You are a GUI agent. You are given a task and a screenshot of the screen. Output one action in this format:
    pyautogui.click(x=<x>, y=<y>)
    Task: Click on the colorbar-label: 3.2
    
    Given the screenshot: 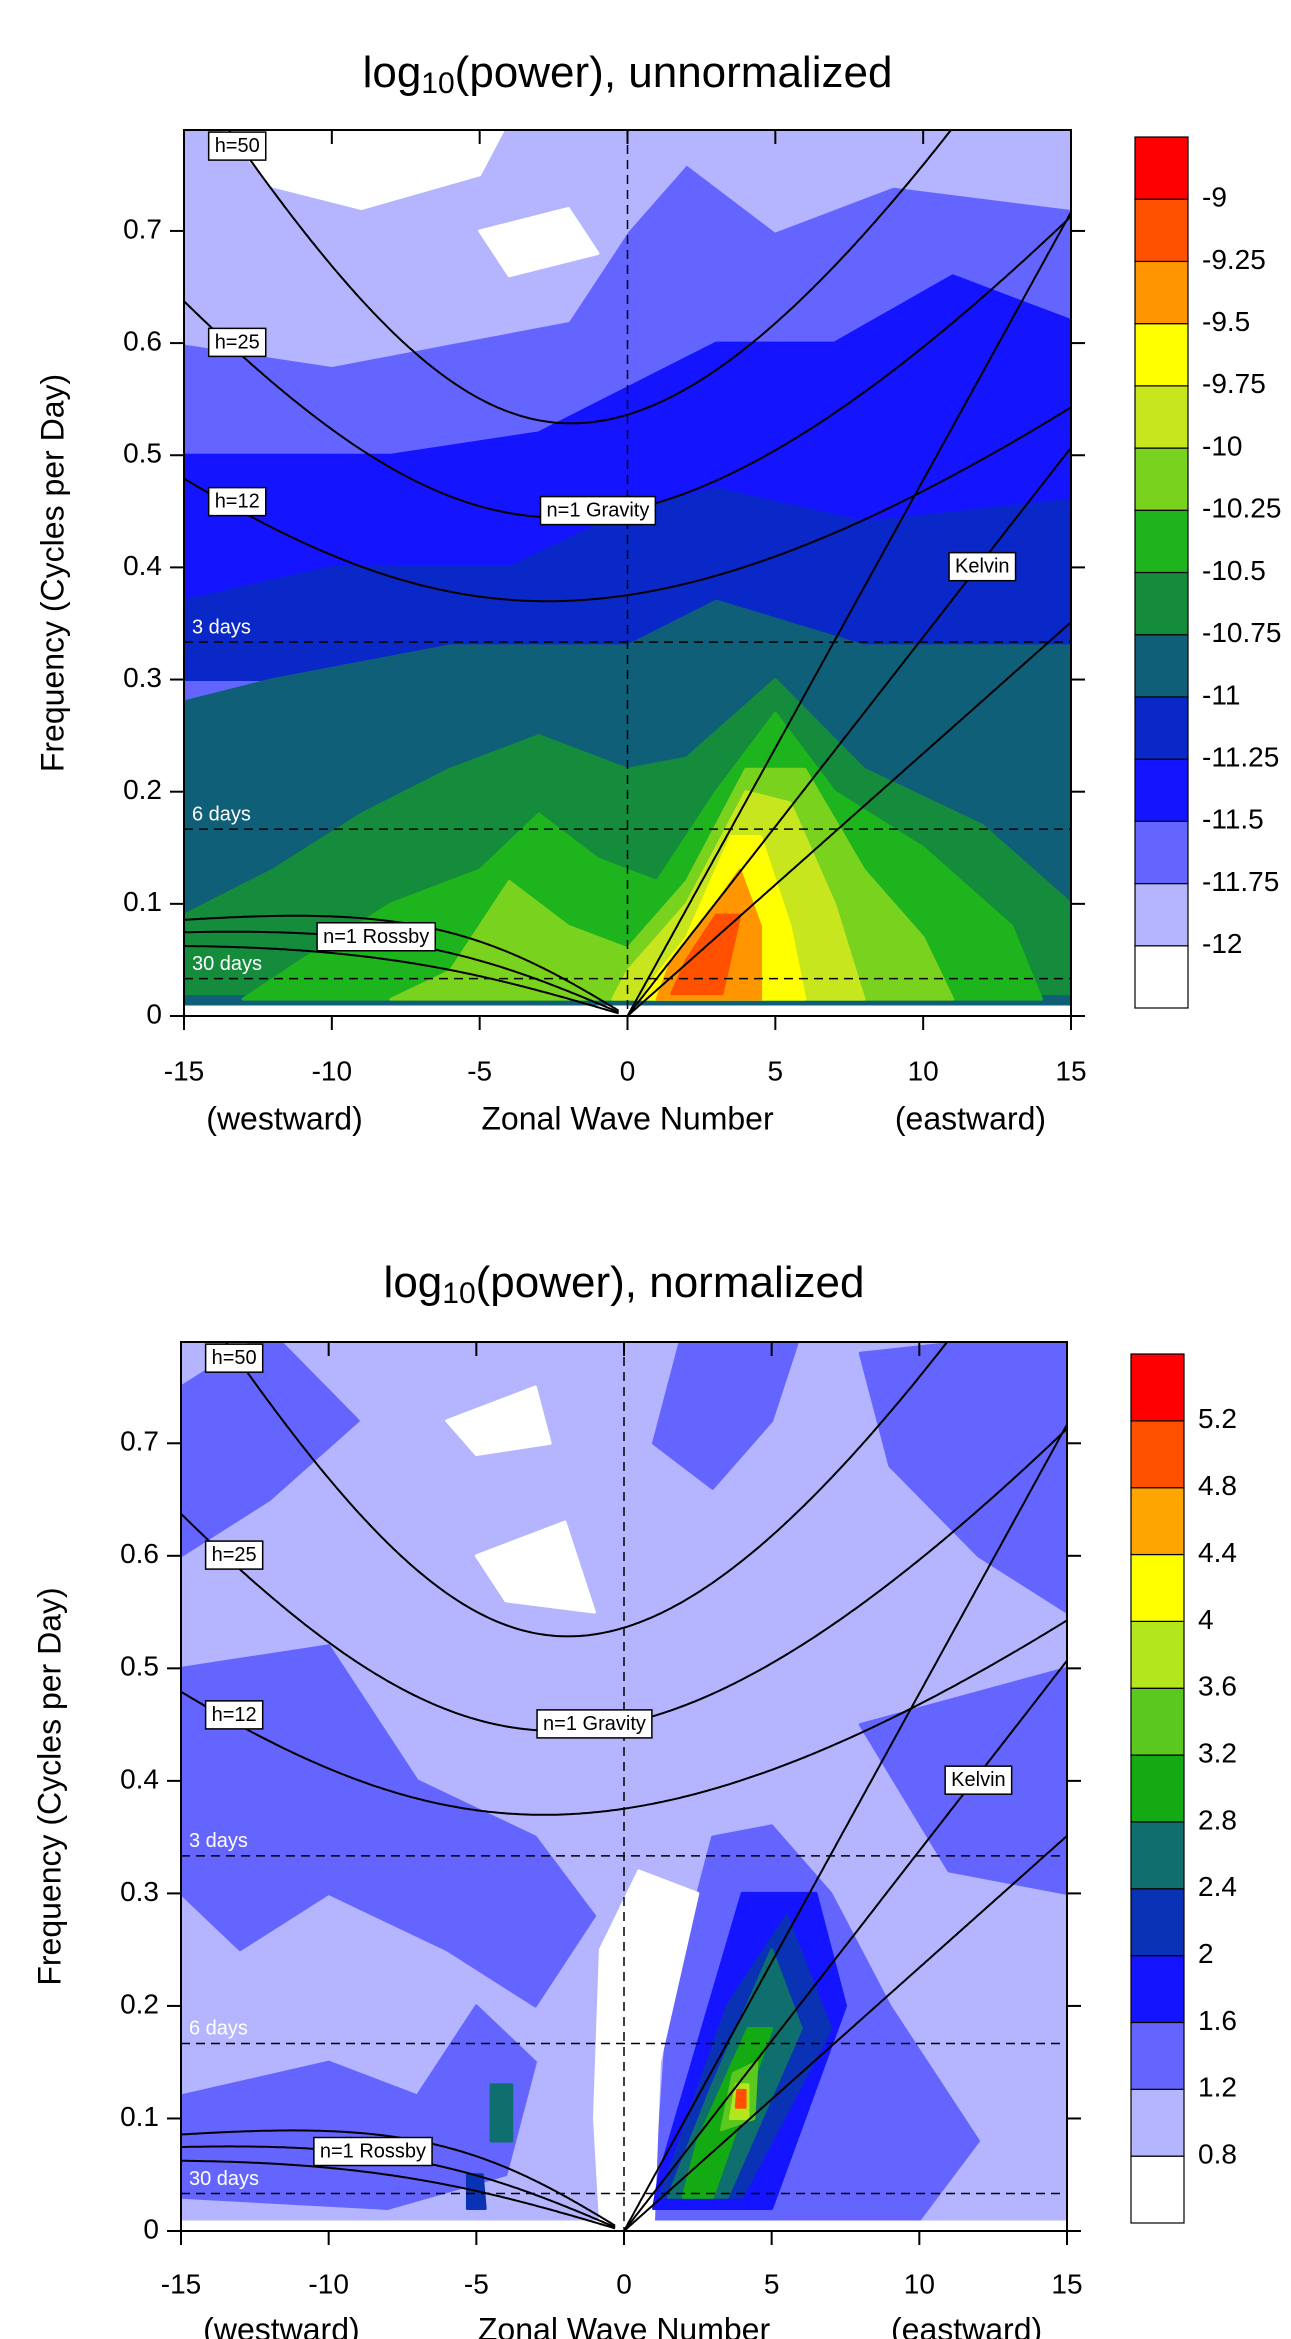 What is the action you would take?
    pyautogui.click(x=1217, y=1752)
    